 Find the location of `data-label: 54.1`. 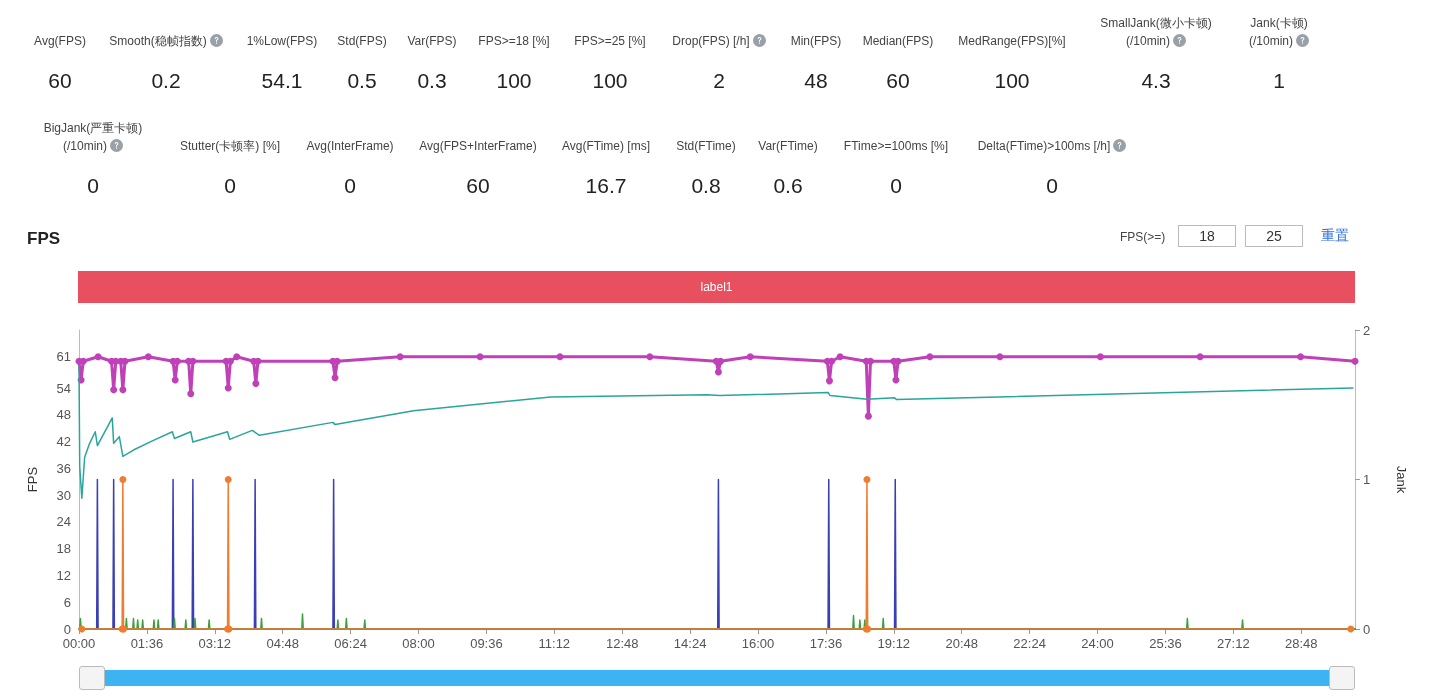

data-label: 54.1 is located at coordinates (282, 81).